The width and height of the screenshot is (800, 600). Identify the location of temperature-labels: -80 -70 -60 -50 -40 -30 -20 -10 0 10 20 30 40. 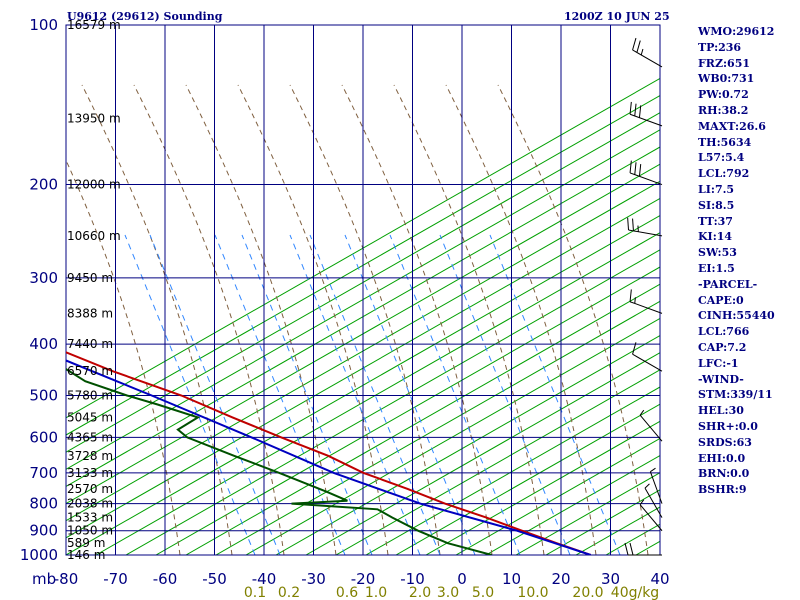
(362, 579).